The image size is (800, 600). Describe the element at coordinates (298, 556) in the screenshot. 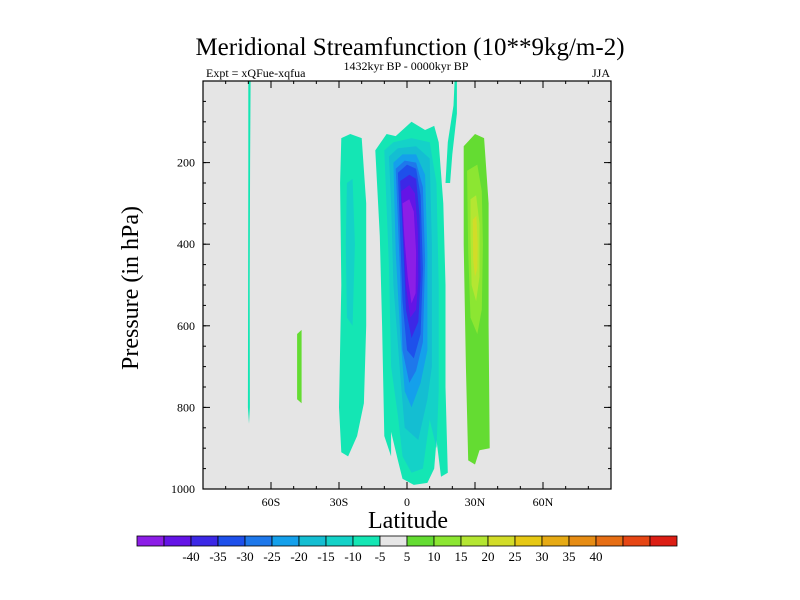

I see `colorbar-label: -20` at that location.